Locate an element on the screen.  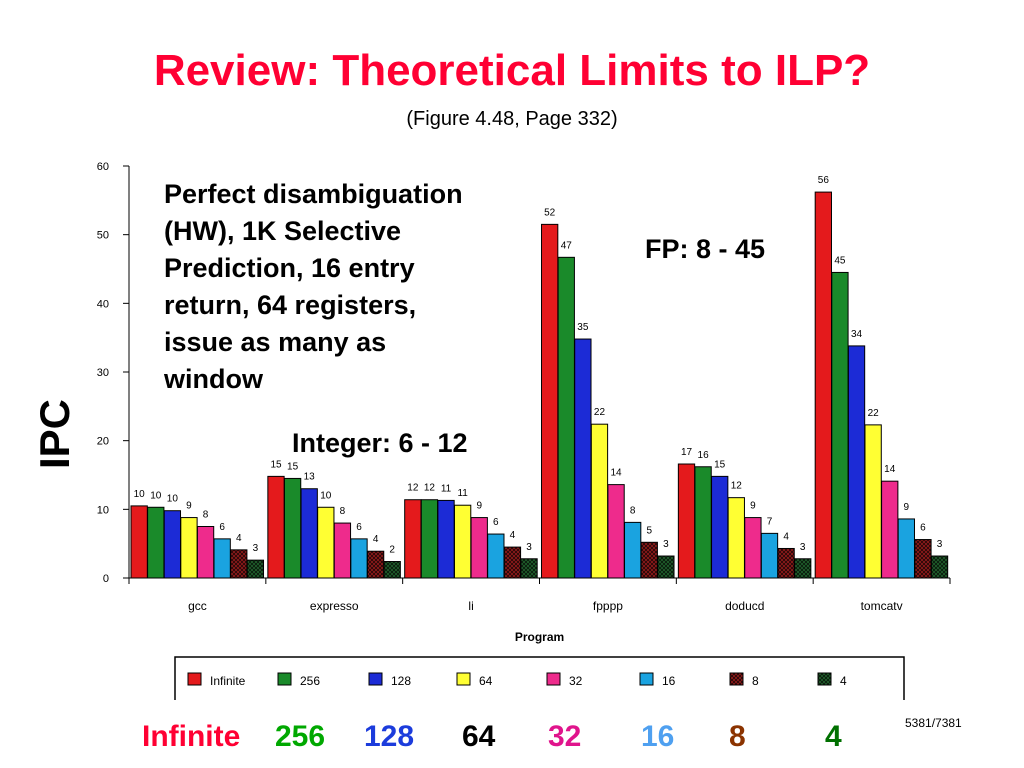
note-line: (HW), 1K Selective is located at coordinates (283, 231).